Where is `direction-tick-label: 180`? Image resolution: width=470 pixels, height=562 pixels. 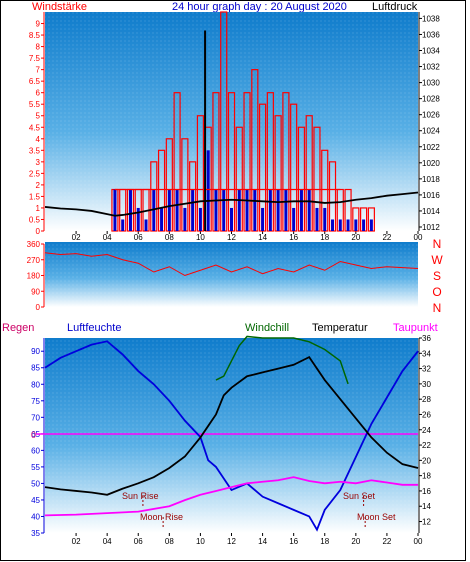
direction-tick-label: 180 is located at coordinates (34, 276).